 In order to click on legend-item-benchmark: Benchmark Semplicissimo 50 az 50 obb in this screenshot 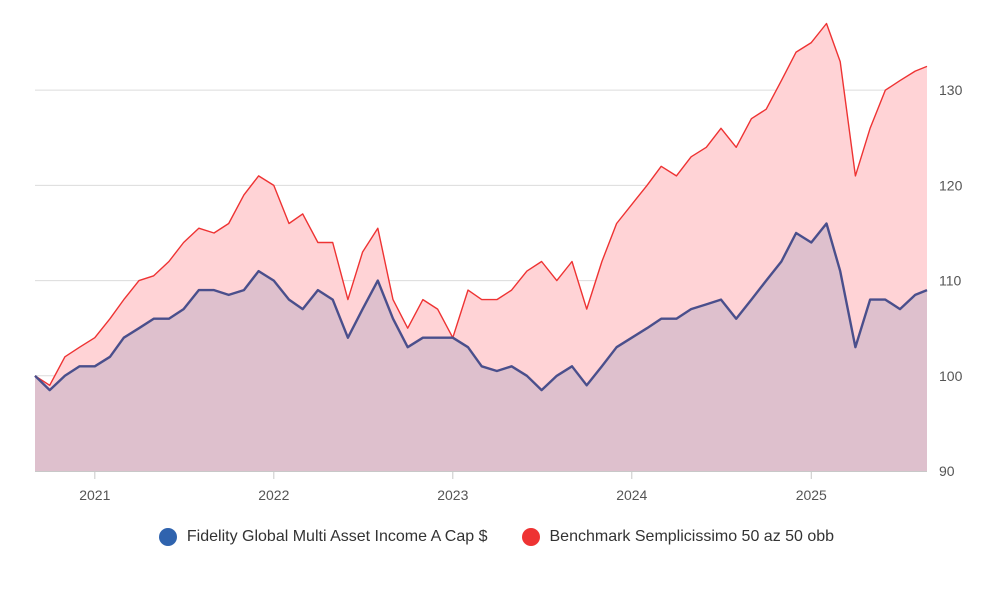, I will do `click(678, 537)`.